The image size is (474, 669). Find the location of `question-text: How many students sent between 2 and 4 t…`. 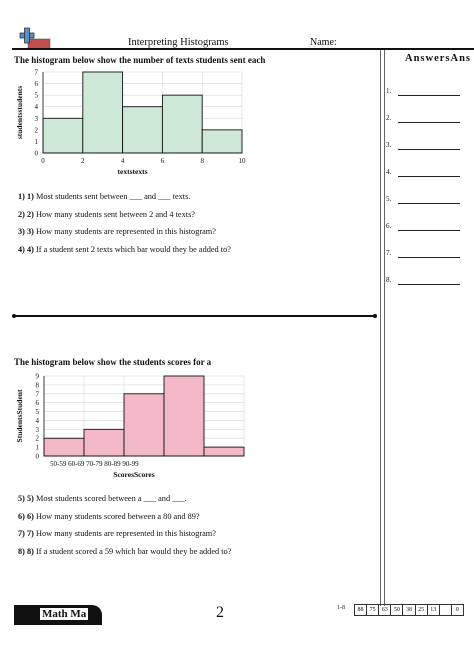

question-text: How many students sent between 2 and 4 t… is located at coordinates (115, 214).